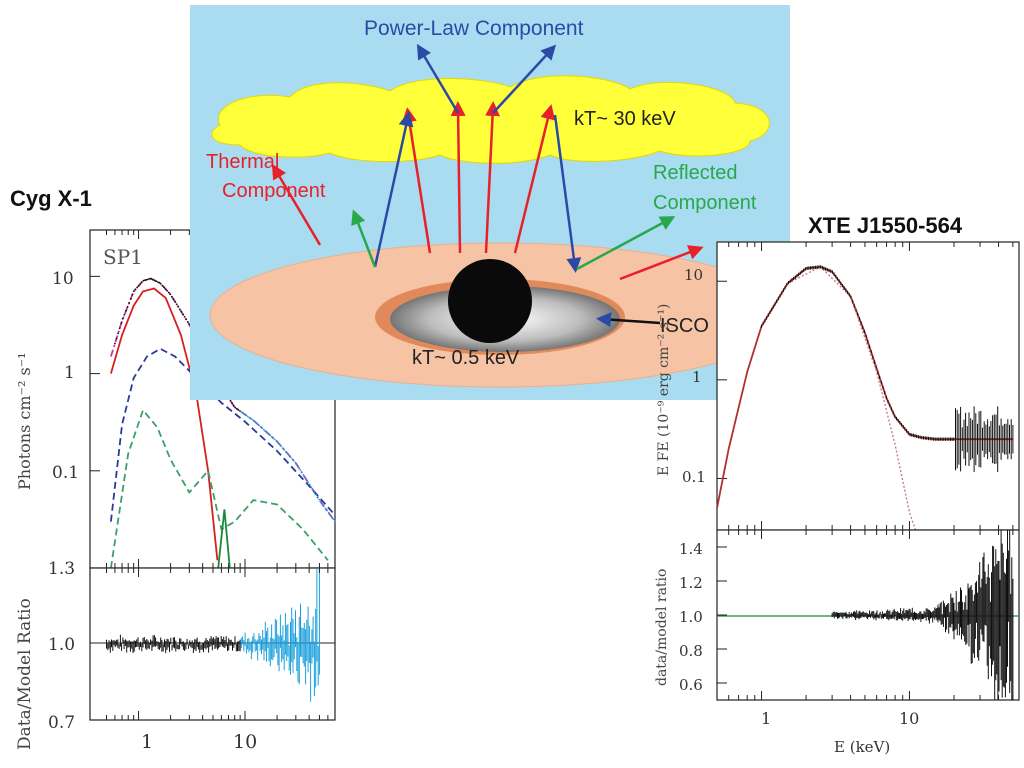 The image size is (1024, 768). Describe the element at coordinates (466, 358) in the screenshot. I see `label-disk-temp: kT~ 0.5 keV` at that location.